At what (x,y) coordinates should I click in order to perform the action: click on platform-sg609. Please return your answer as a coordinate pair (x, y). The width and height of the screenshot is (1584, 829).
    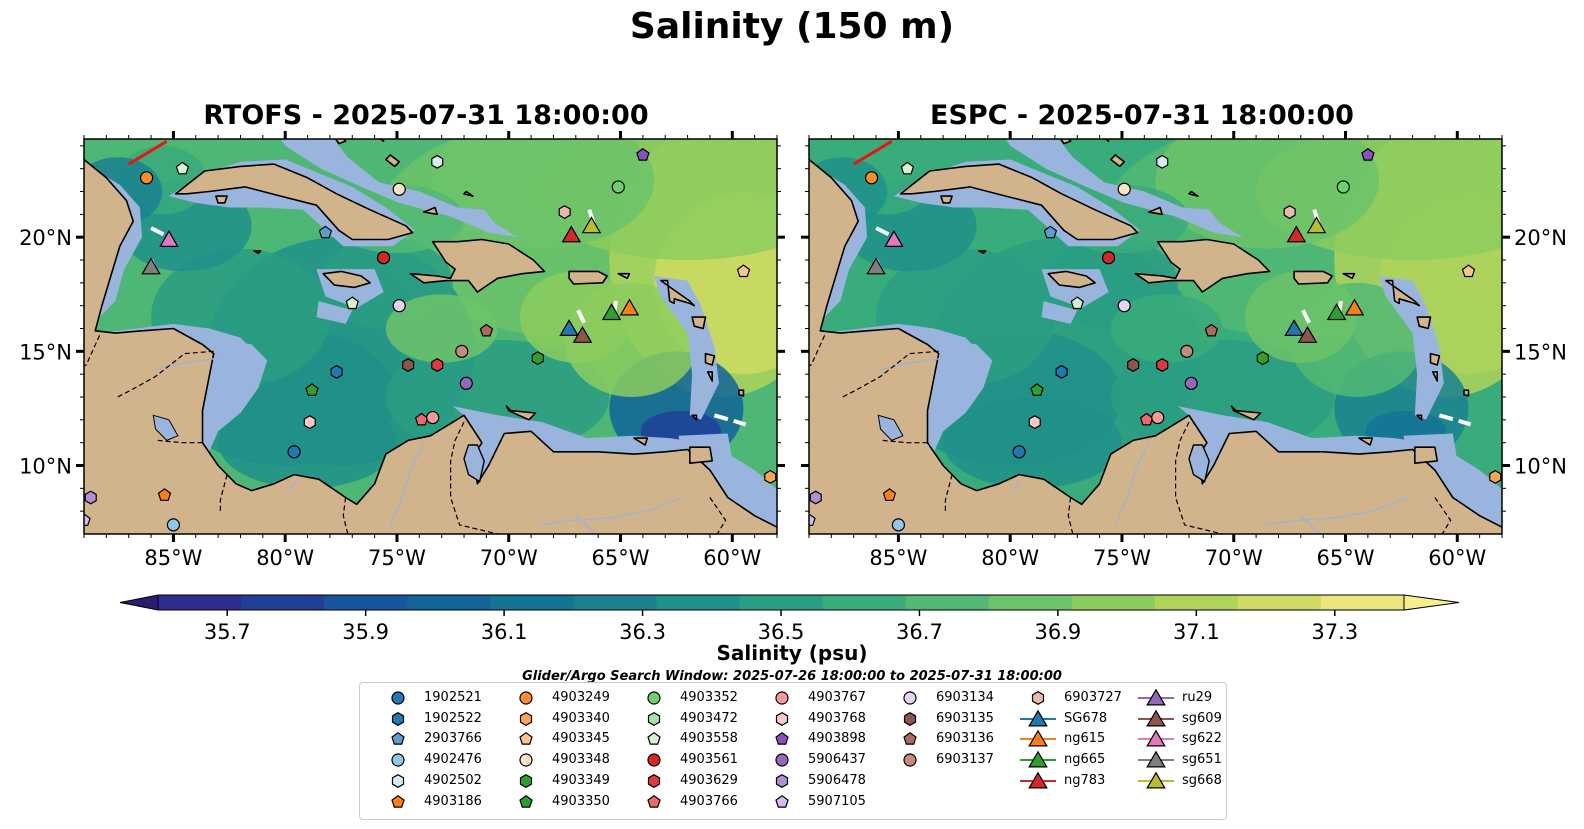
    Looking at the image, I should click on (582, 334).